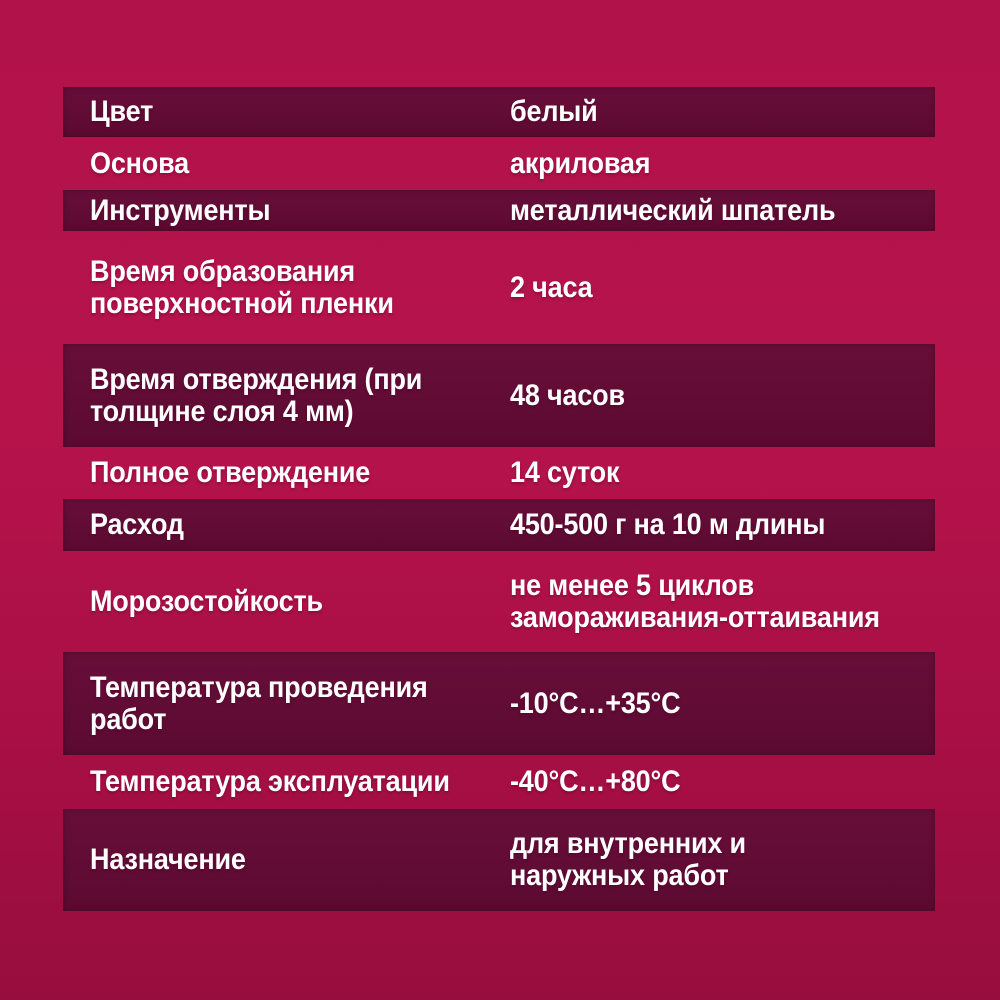 The height and width of the screenshot is (1000, 1000). I want to click on table-row: Температура проведения работ -10°C…+35°C, so click(499, 703).